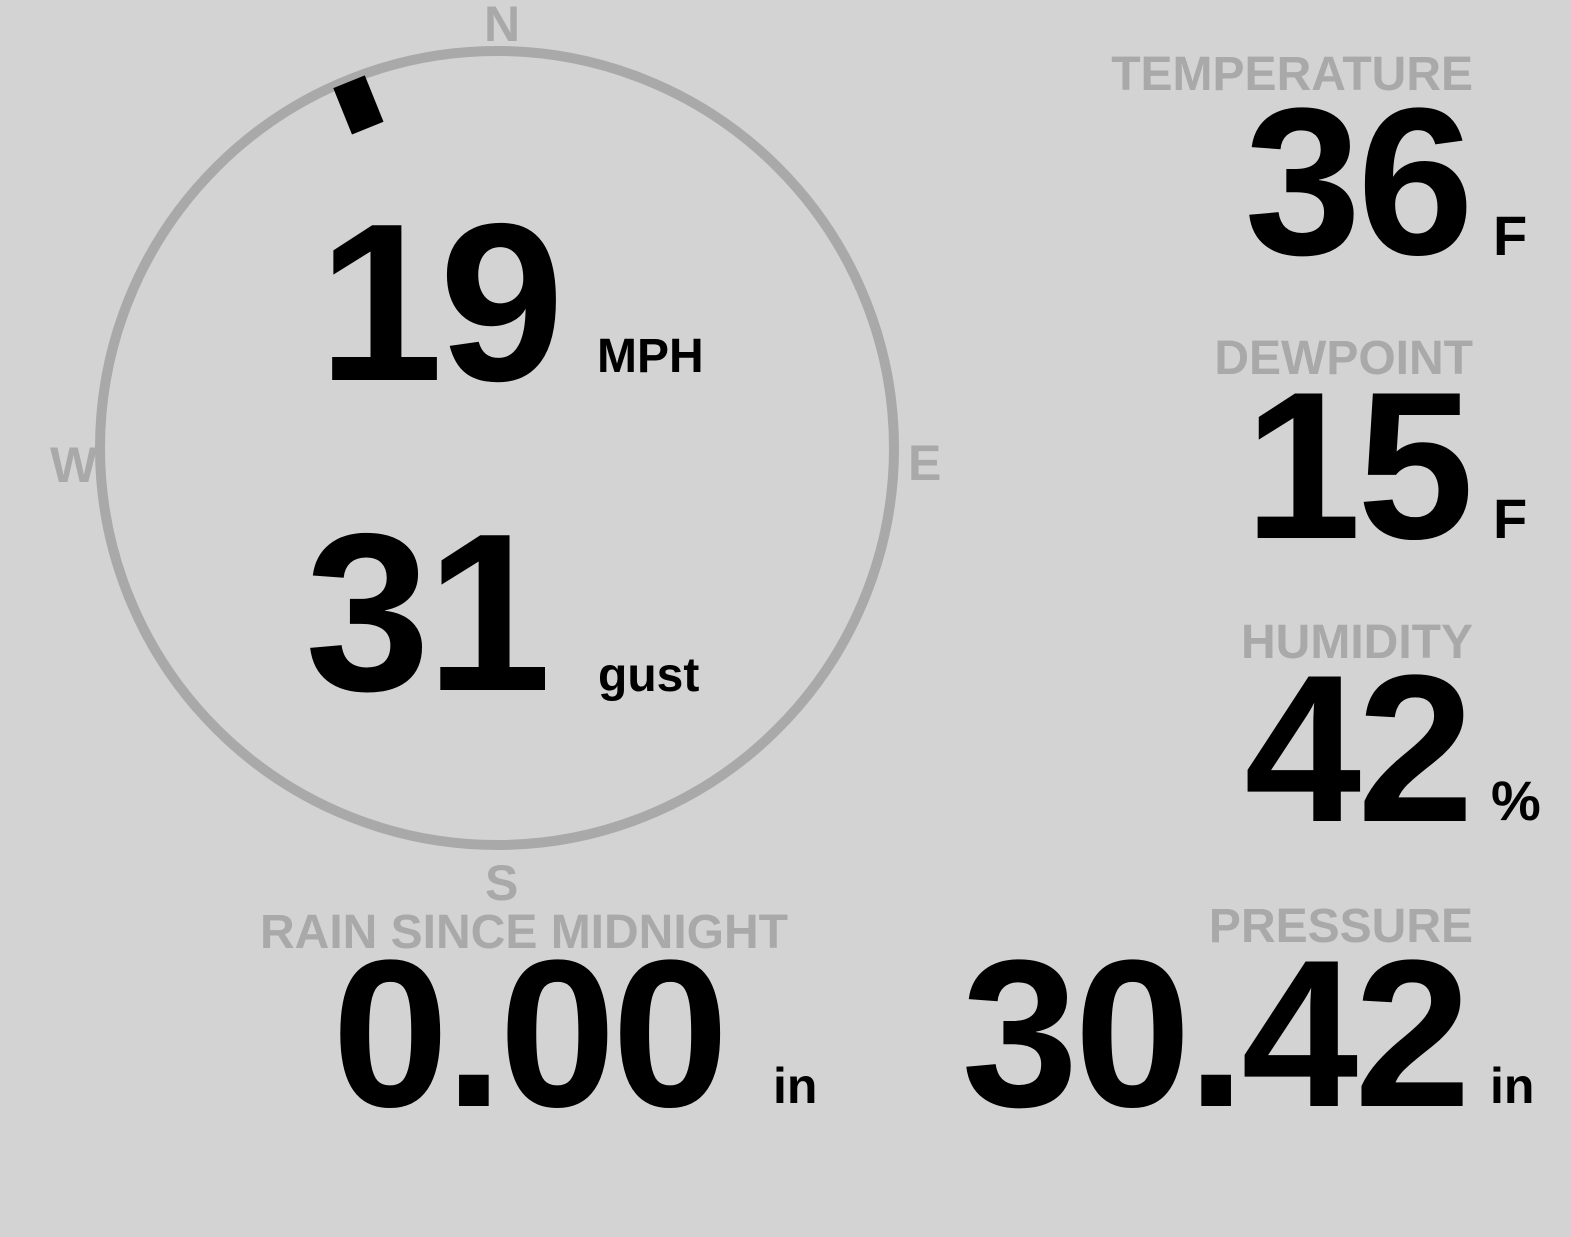 This screenshot has width=1571, height=1237. What do you see at coordinates (441, 302) in the screenshot?
I see `wind-speed-value: 19` at bounding box center [441, 302].